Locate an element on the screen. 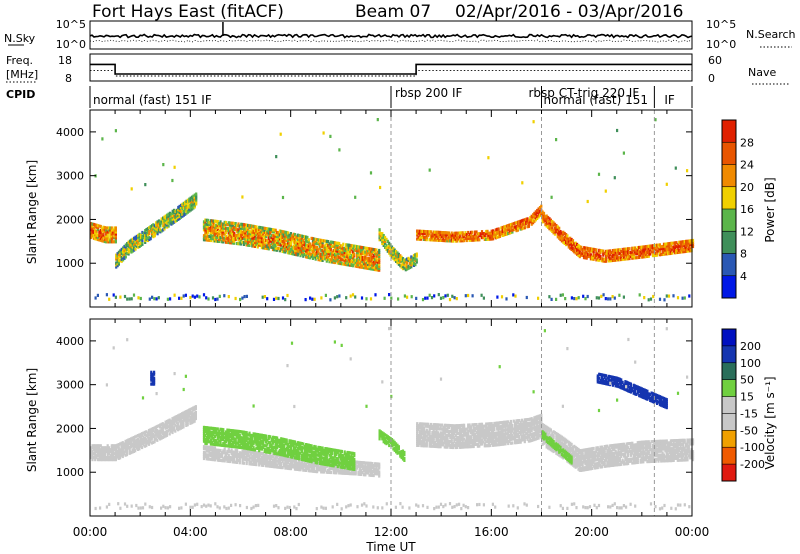 This screenshot has width=800, height=554. nsky-label: N.Sky is located at coordinates (20, 38).